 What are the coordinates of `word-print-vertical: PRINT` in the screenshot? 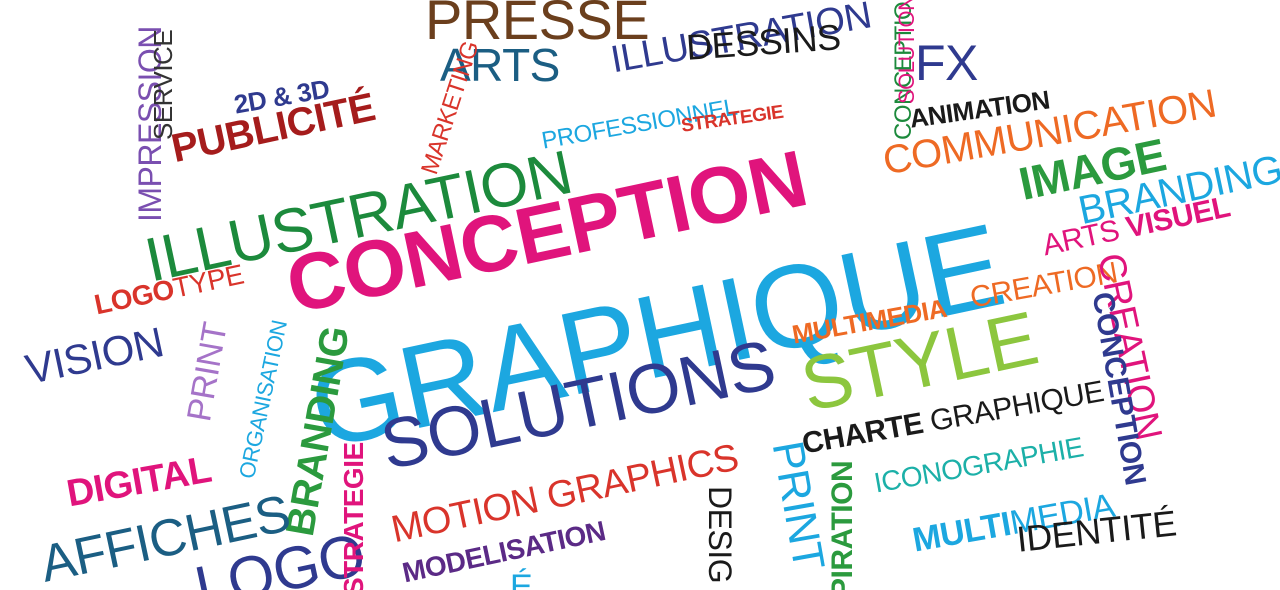 It's located at (798, 505).